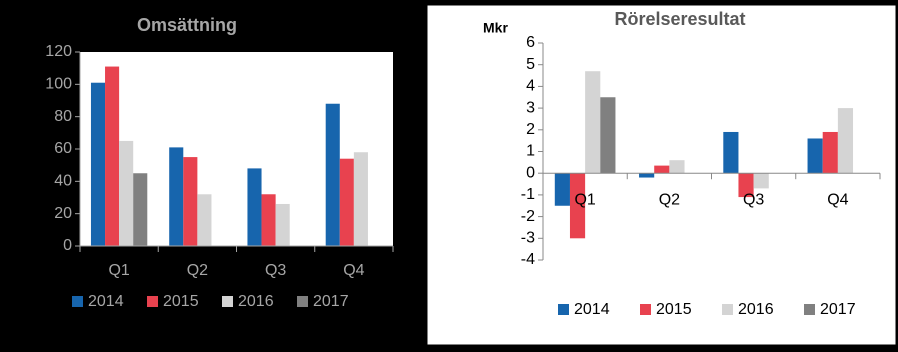 This screenshot has height=352, width=898. Describe the element at coordinates (63, 213) in the screenshot. I see `y-tick-label: 20` at that location.